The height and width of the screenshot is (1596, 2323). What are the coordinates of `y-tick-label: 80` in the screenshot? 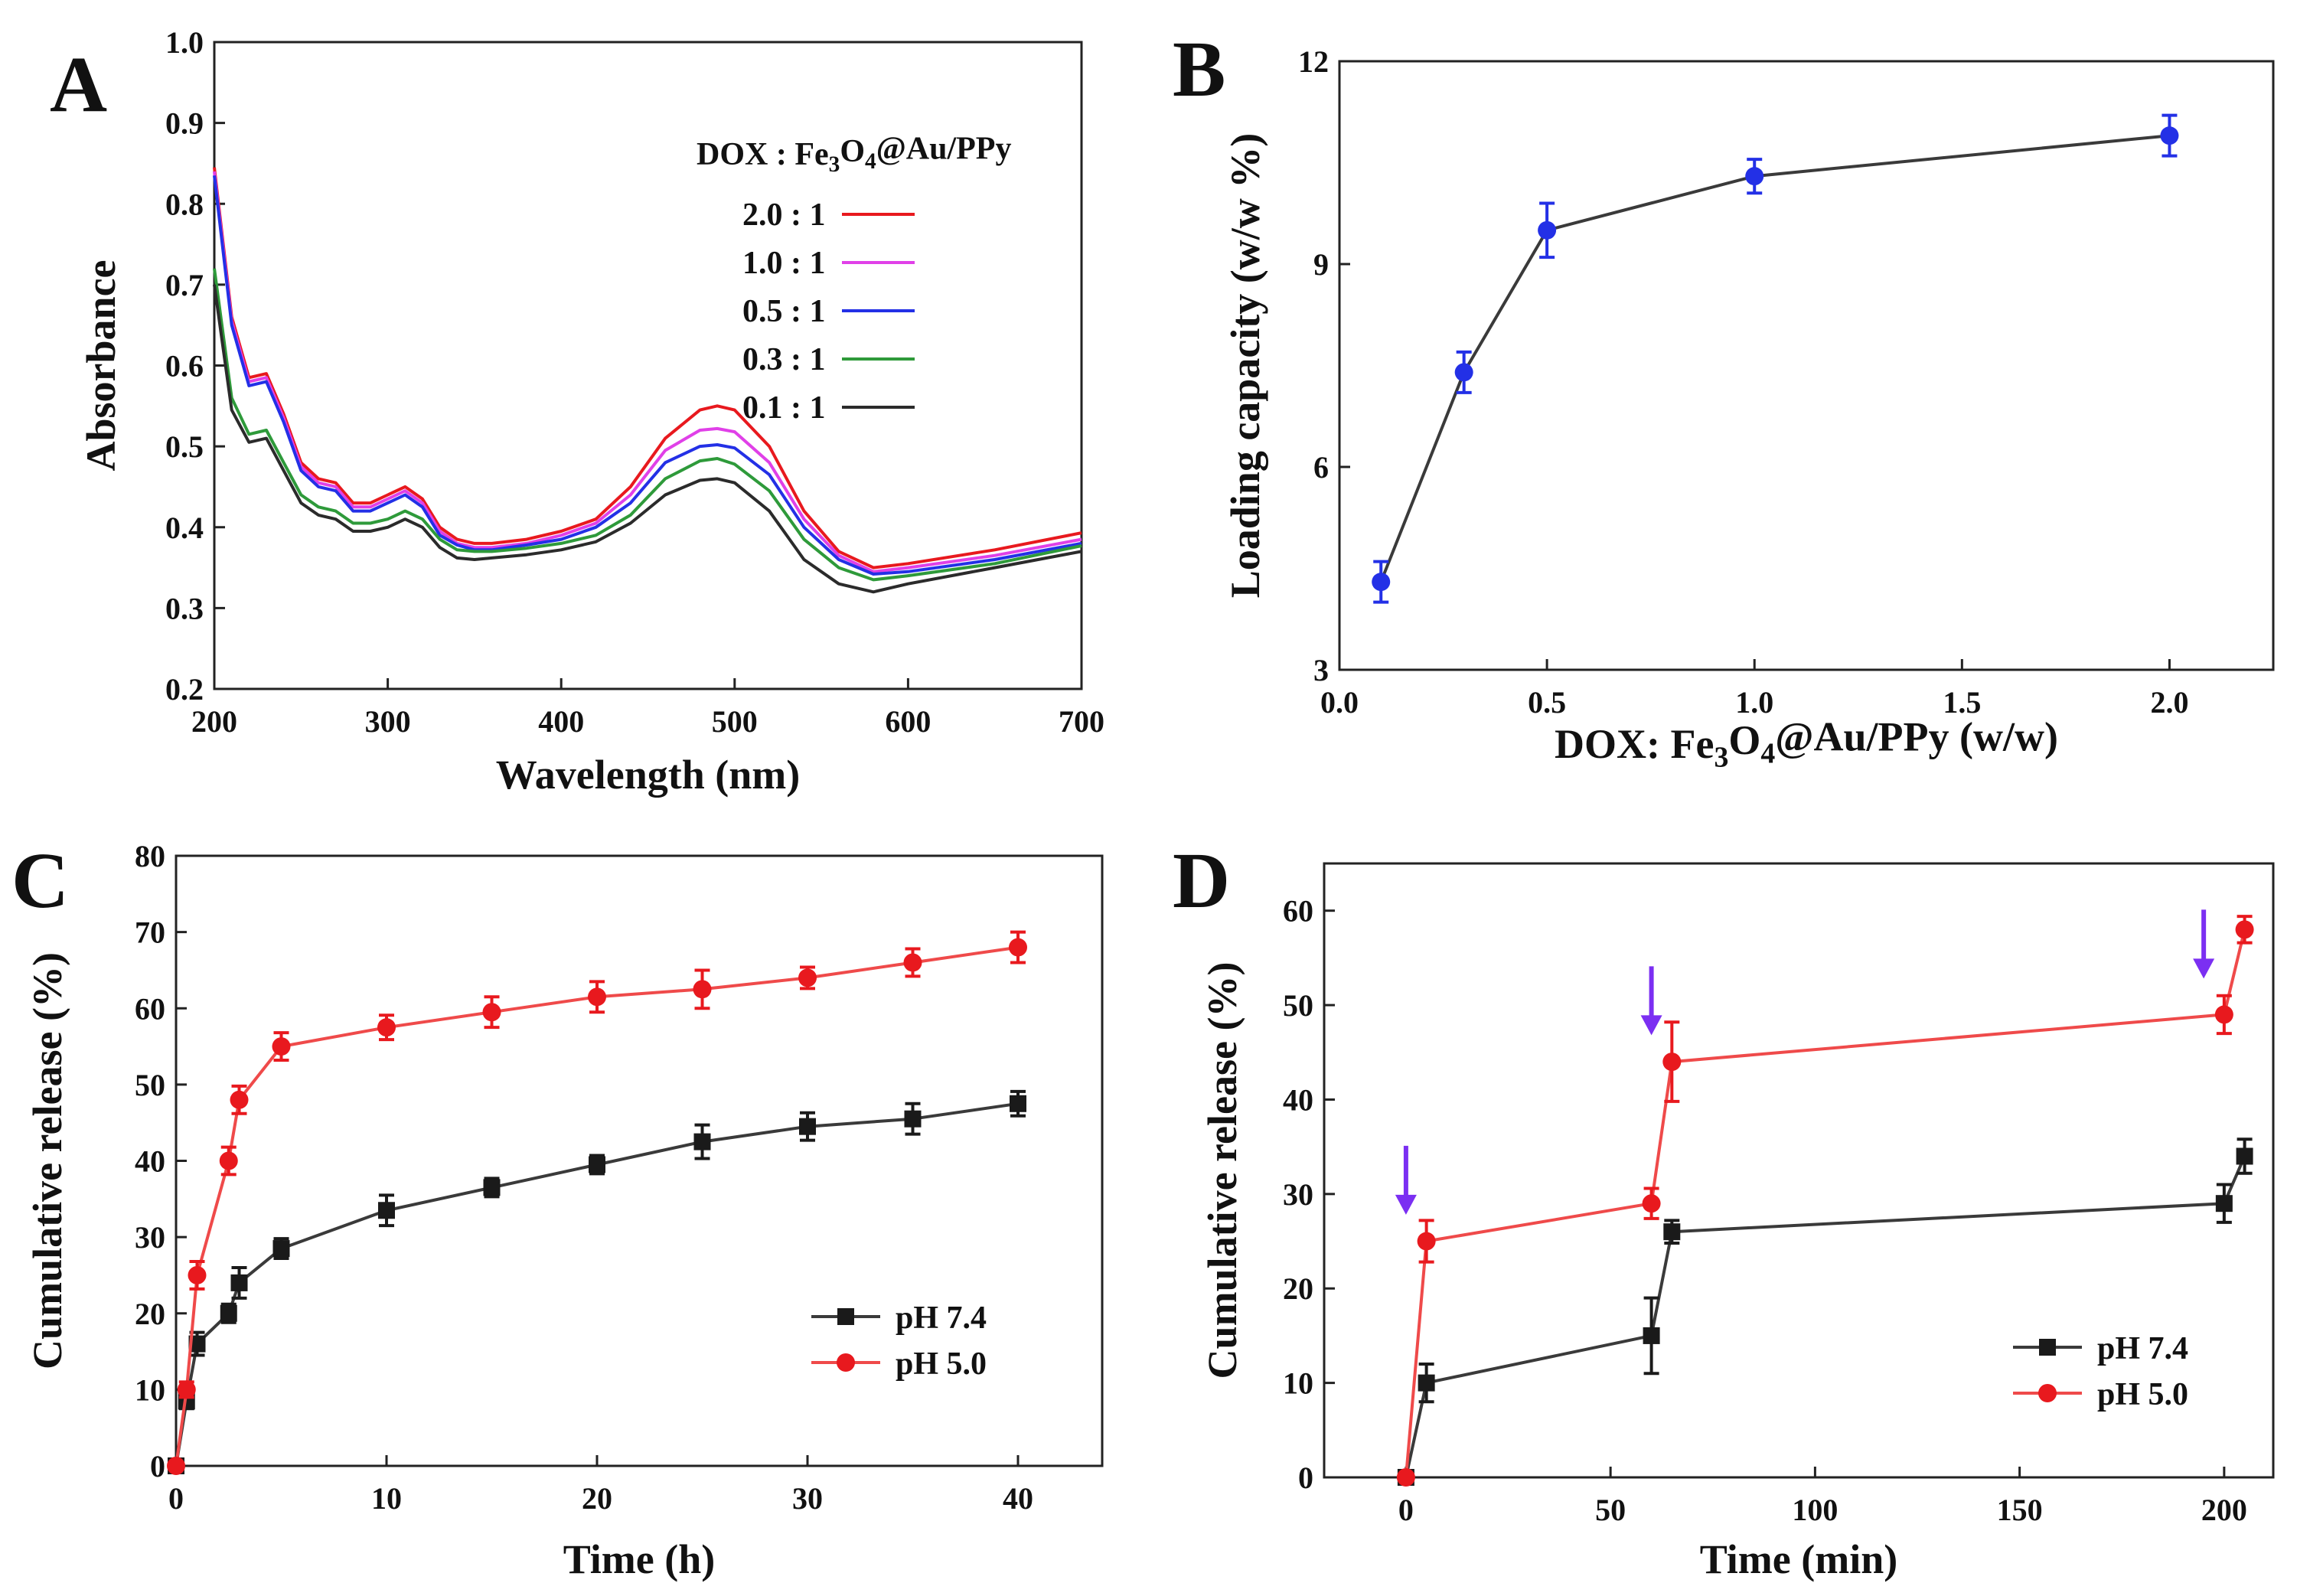 It's located at (150, 856).